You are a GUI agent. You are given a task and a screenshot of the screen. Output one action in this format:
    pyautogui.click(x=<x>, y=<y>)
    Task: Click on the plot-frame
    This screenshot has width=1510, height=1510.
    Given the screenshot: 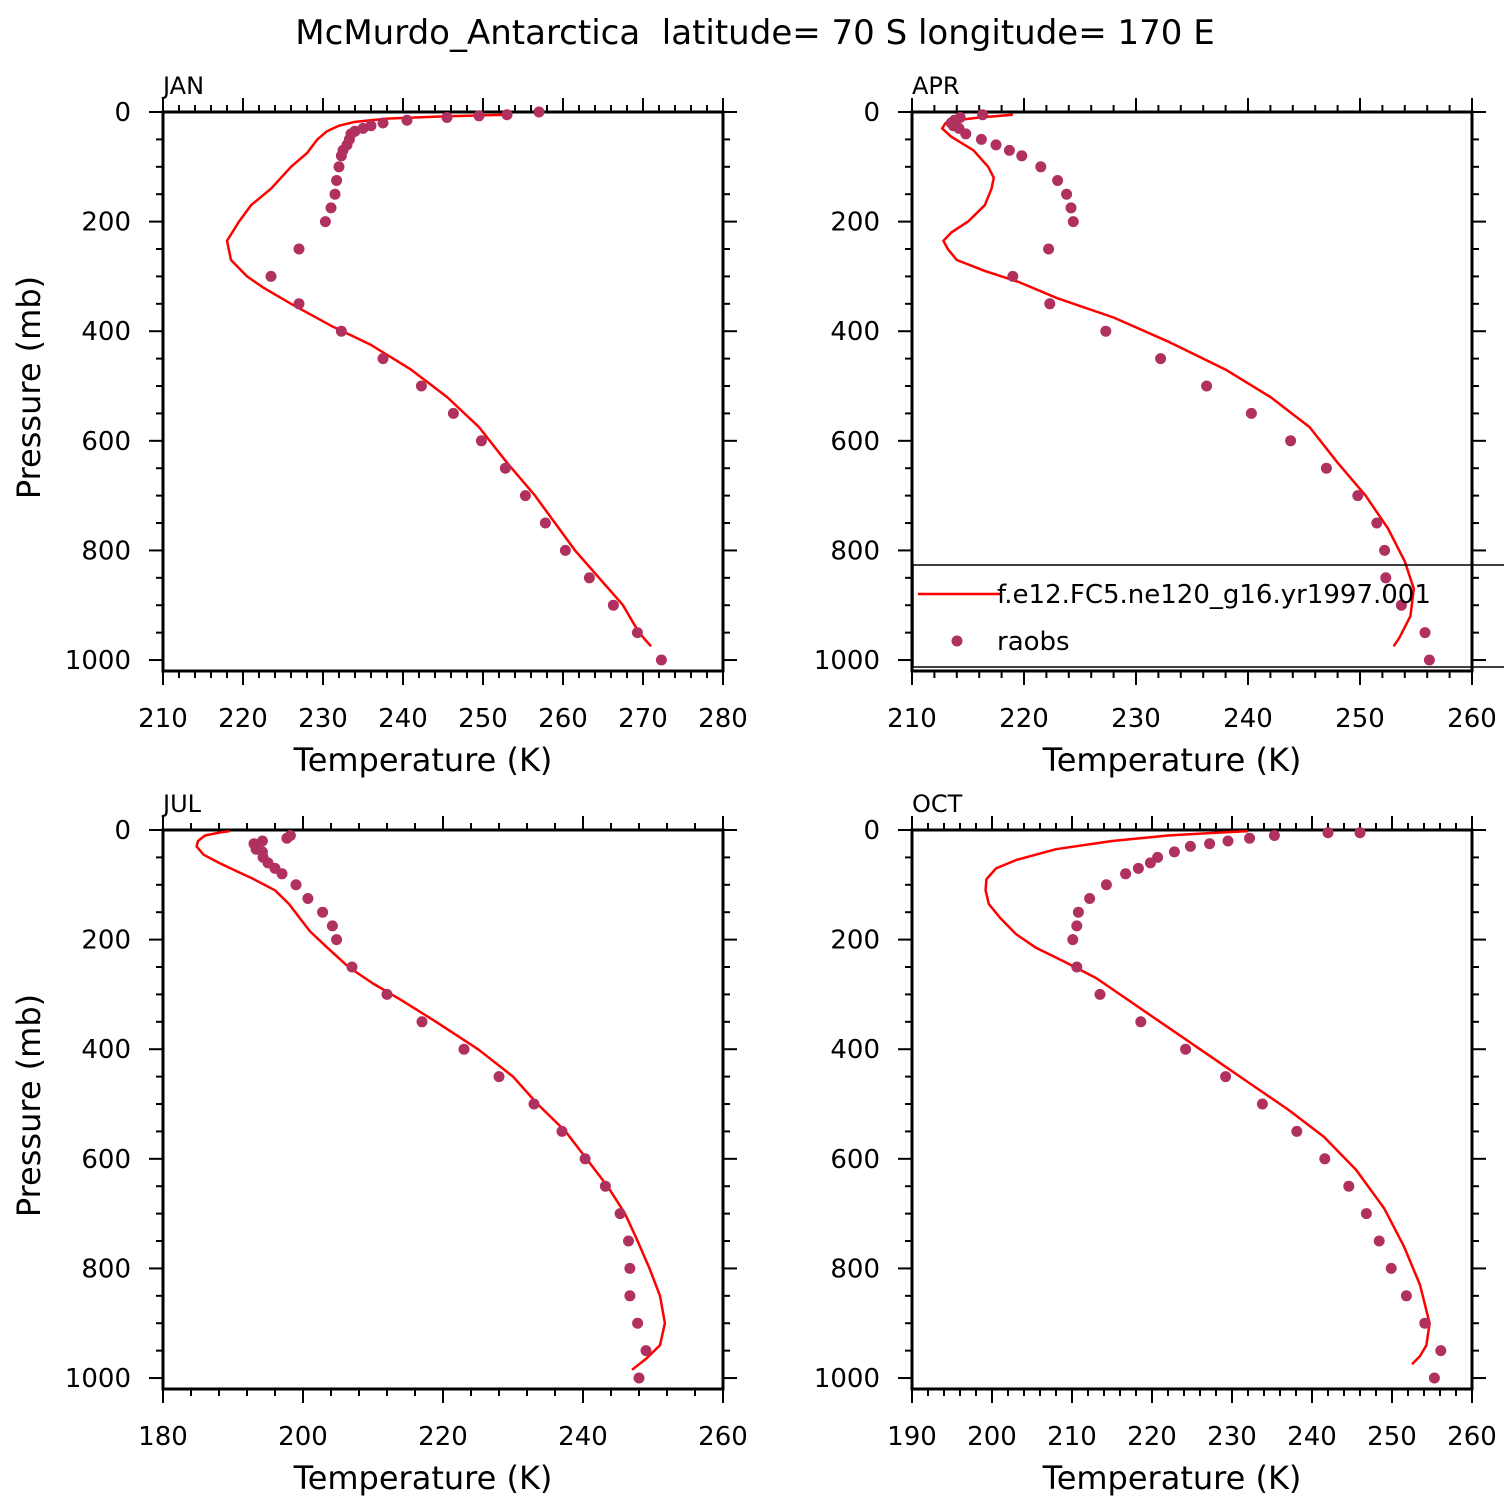 What is the action you would take?
    pyautogui.click(x=1192, y=391)
    